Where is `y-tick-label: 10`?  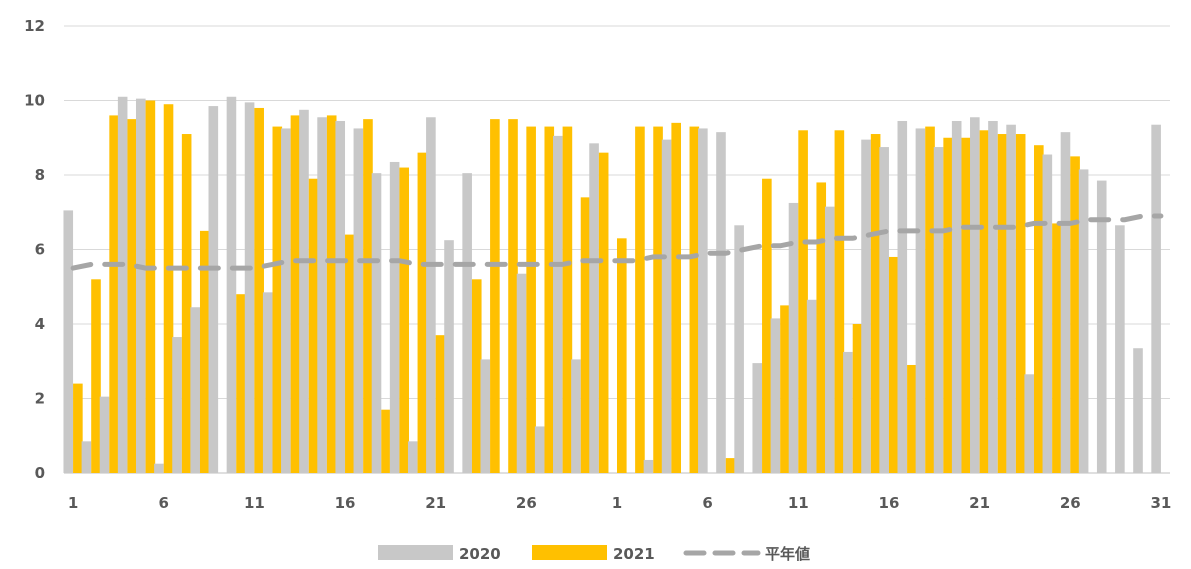 y-tick-label: 10 is located at coordinates (34, 101).